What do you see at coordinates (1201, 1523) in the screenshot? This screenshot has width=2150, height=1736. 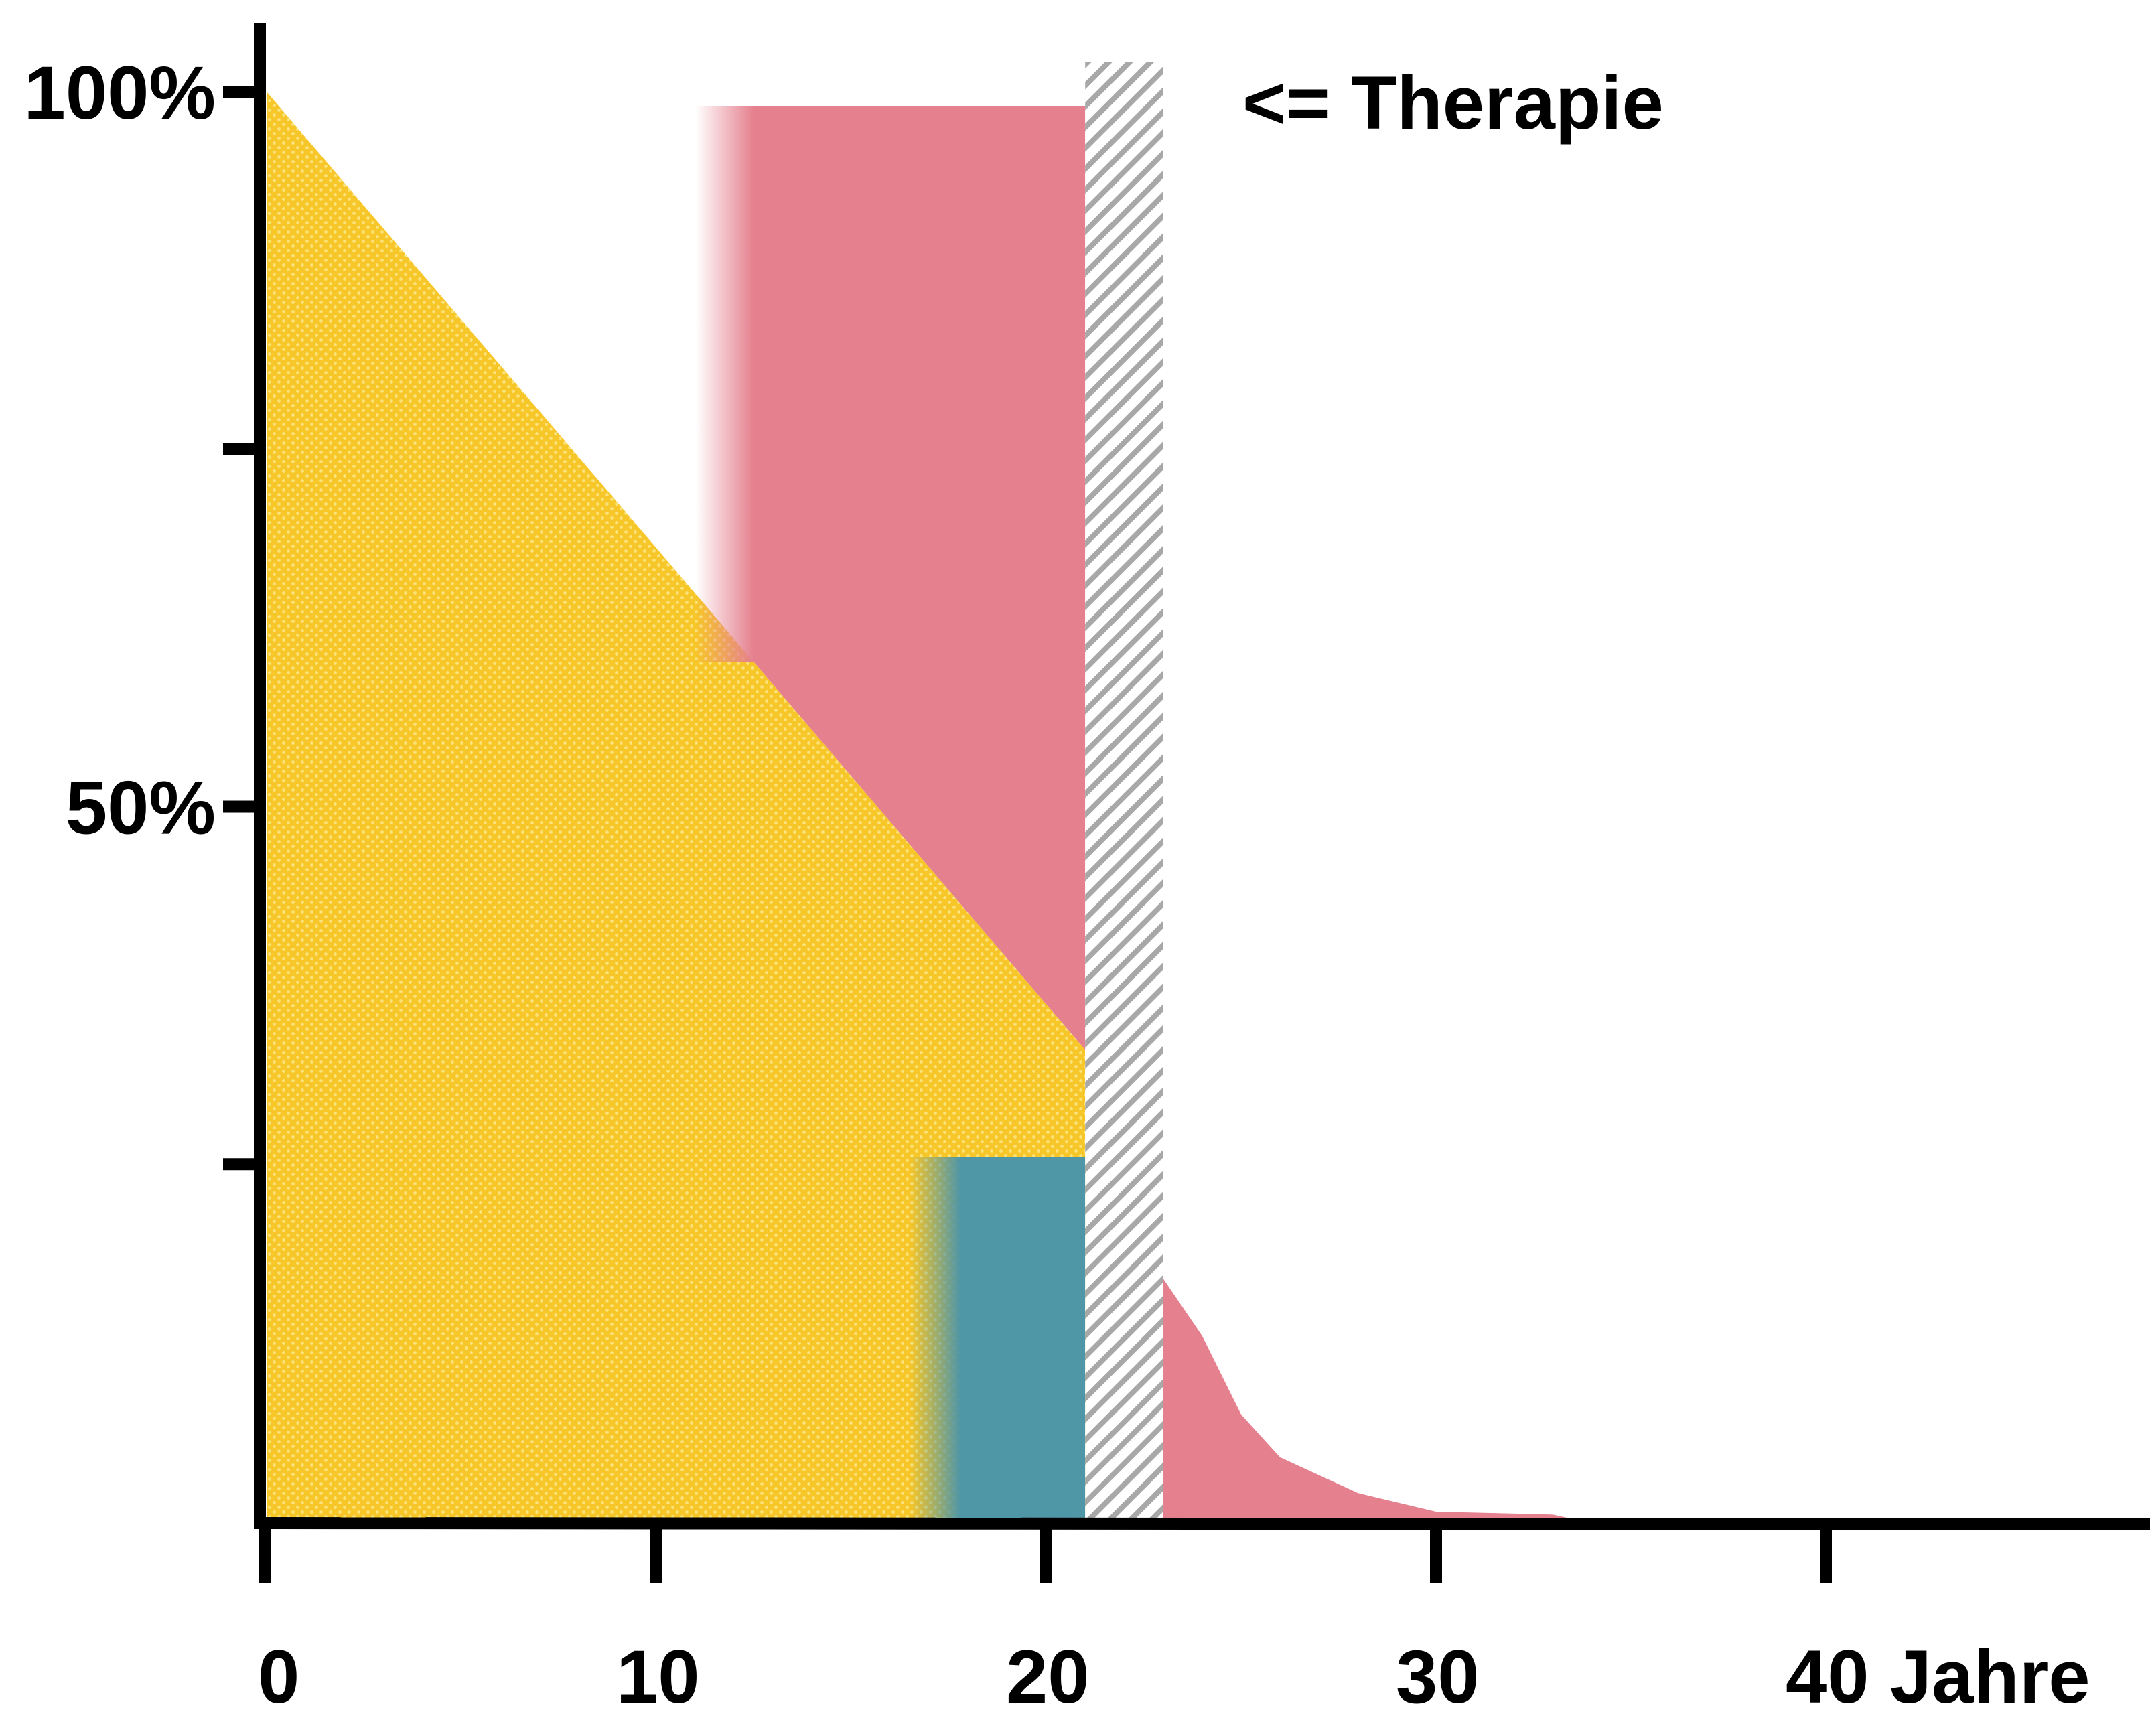 I see `x-axis` at bounding box center [1201, 1523].